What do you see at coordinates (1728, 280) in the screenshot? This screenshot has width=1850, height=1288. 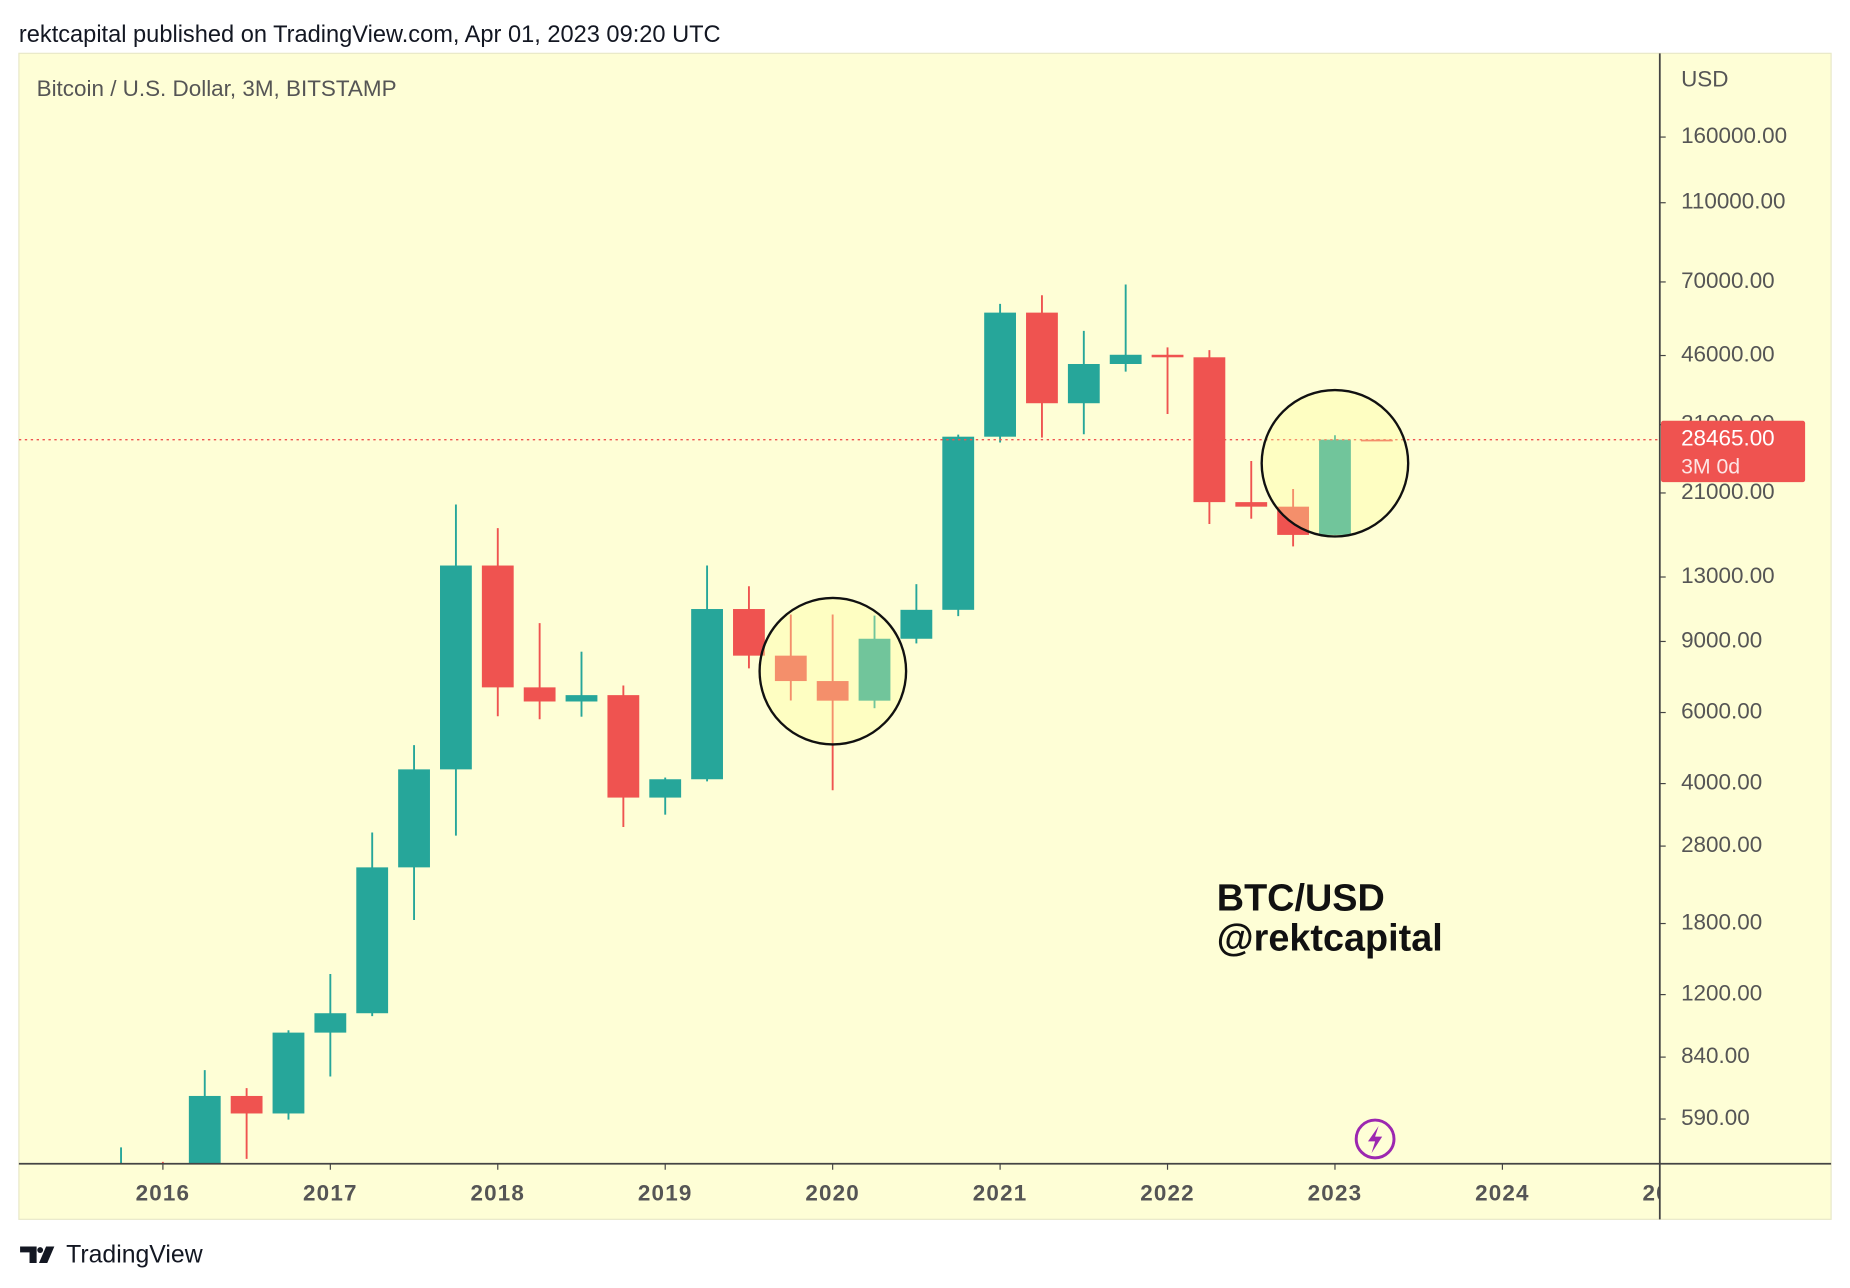 I see `y-tick-label: 70000.00` at bounding box center [1728, 280].